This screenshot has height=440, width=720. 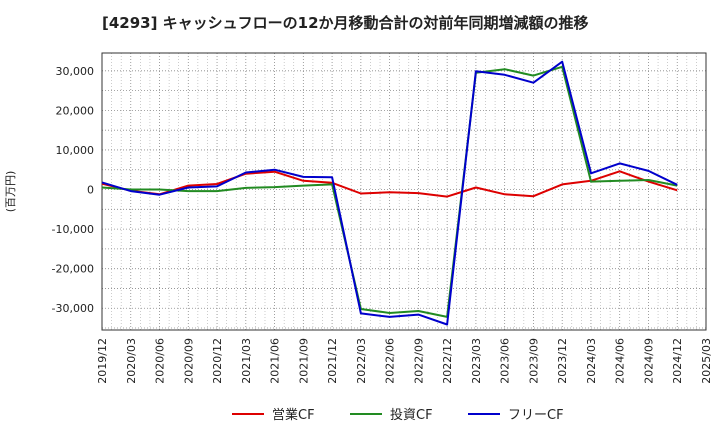 What do you see at coordinates (303, 361) in the screenshot?
I see `x-tick-label: 2021/09` at bounding box center [303, 361].